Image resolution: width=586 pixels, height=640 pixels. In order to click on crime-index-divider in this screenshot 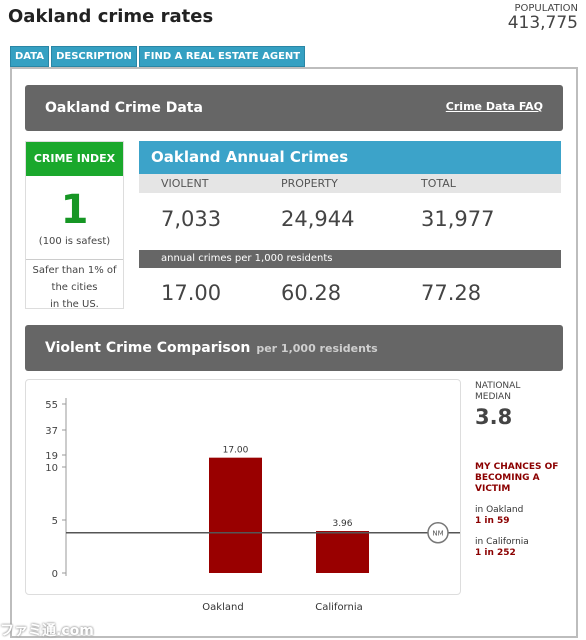, I will do `click(74, 259)`.